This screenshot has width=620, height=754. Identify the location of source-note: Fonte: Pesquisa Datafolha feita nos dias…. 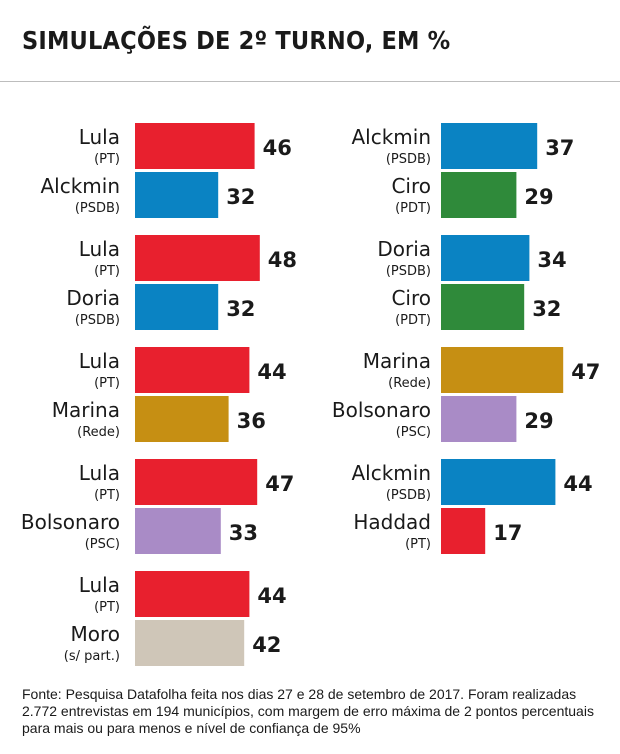
(308, 711).